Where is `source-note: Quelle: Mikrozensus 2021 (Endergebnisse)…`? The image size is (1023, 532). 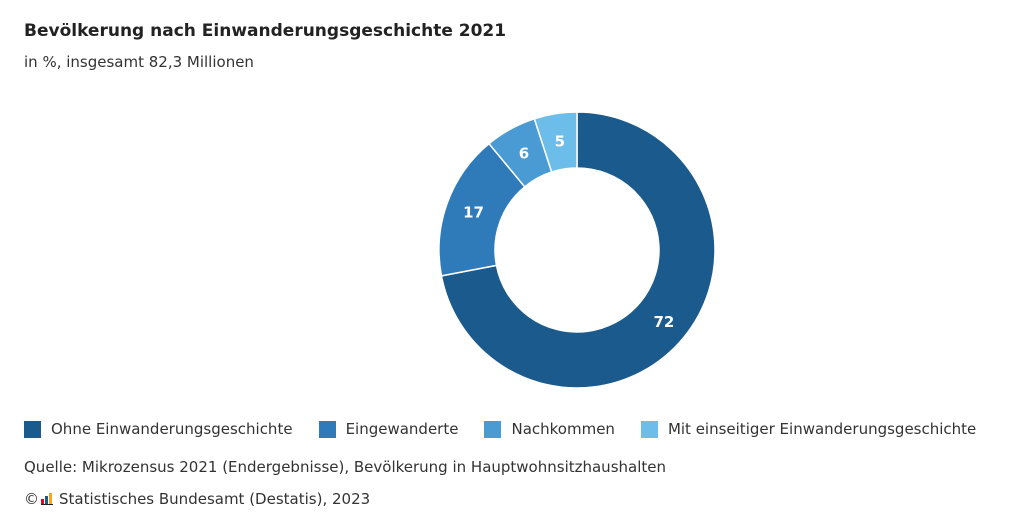
source-note: Quelle: Mikrozensus 2021 (Endergebnisse)… is located at coordinates (345, 467).